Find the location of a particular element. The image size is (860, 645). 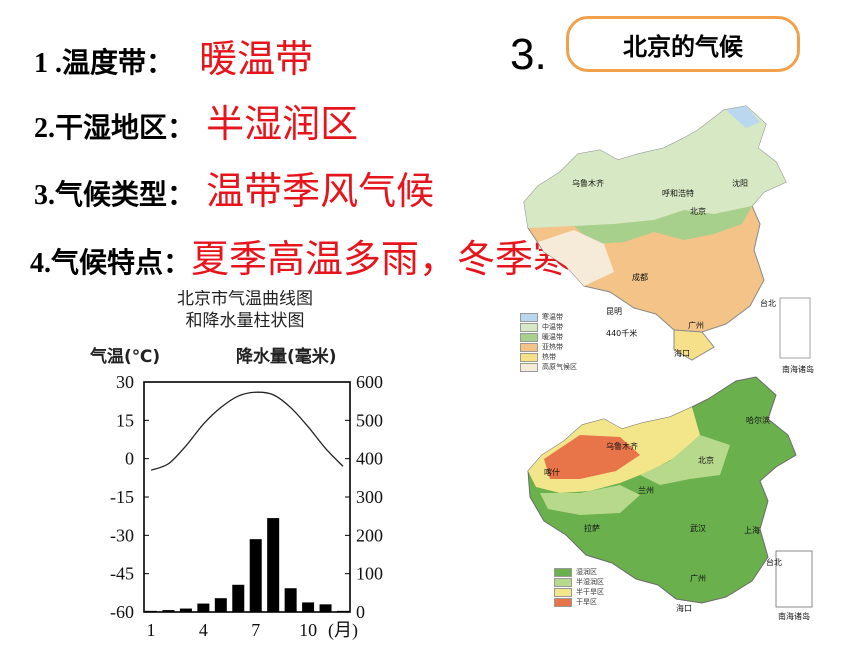

map-city-label: 上海 is located at coordinates (752, 530).